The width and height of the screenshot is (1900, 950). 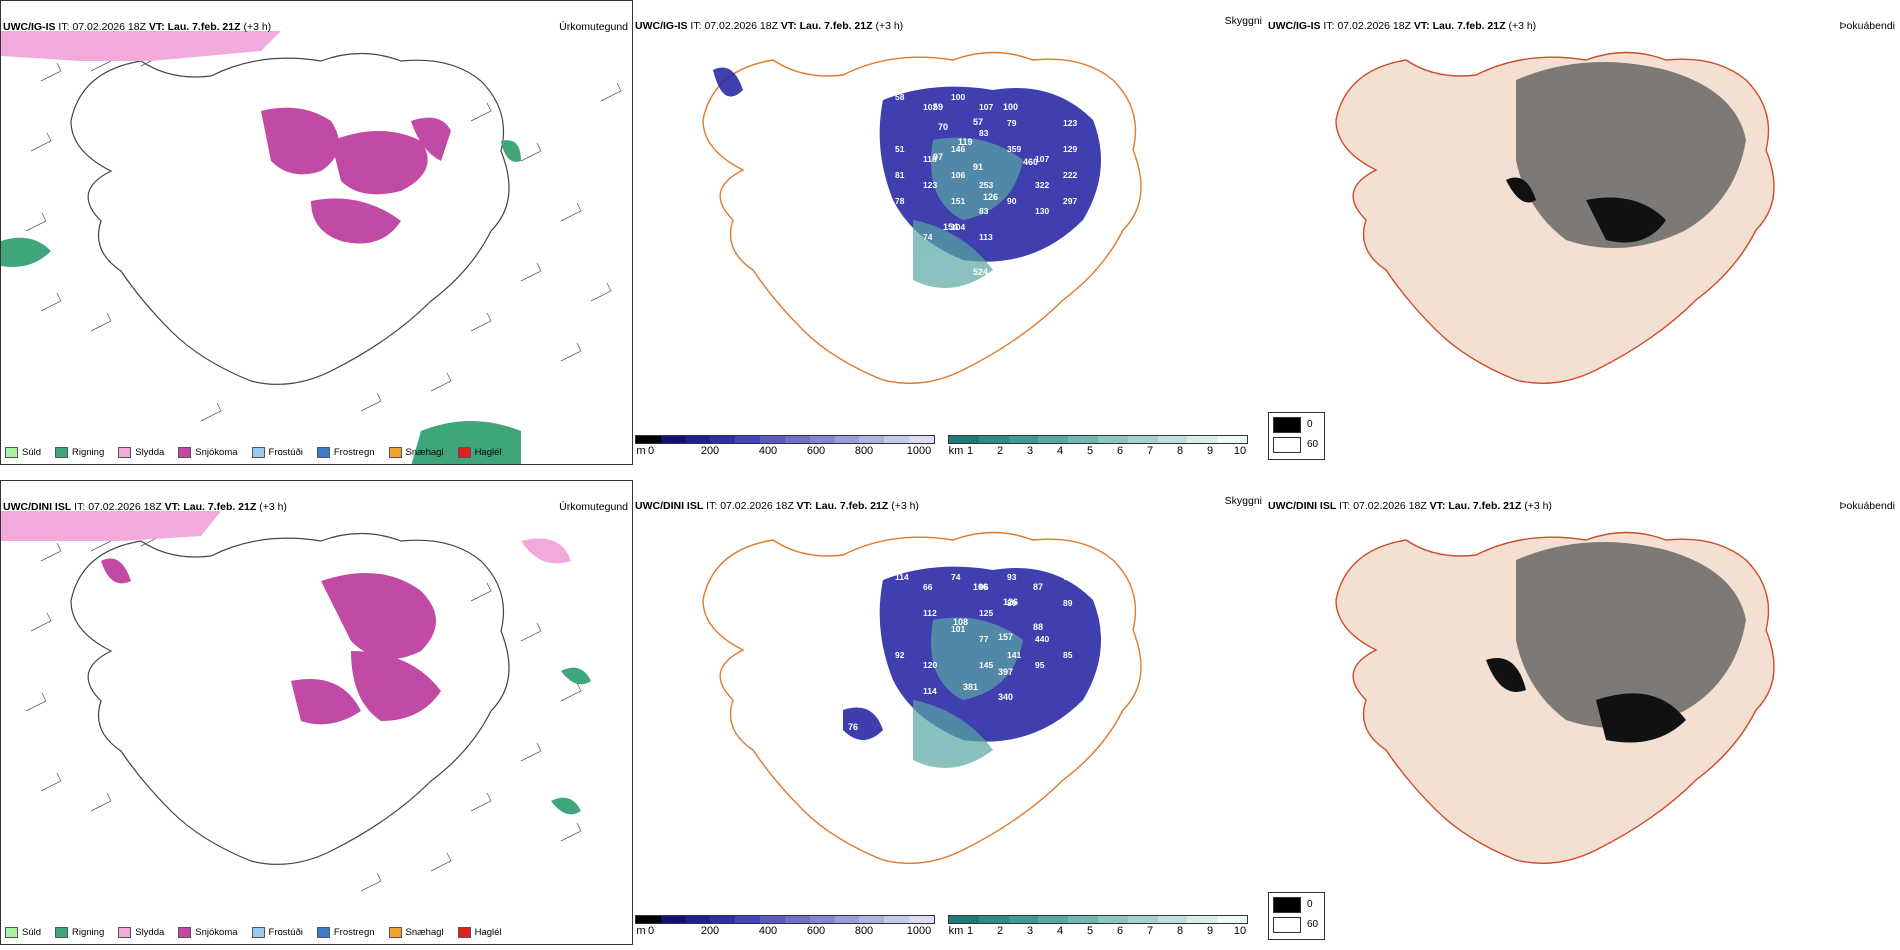 I want to click on legend-item: Snjókoma, so click(x=208, y=932).